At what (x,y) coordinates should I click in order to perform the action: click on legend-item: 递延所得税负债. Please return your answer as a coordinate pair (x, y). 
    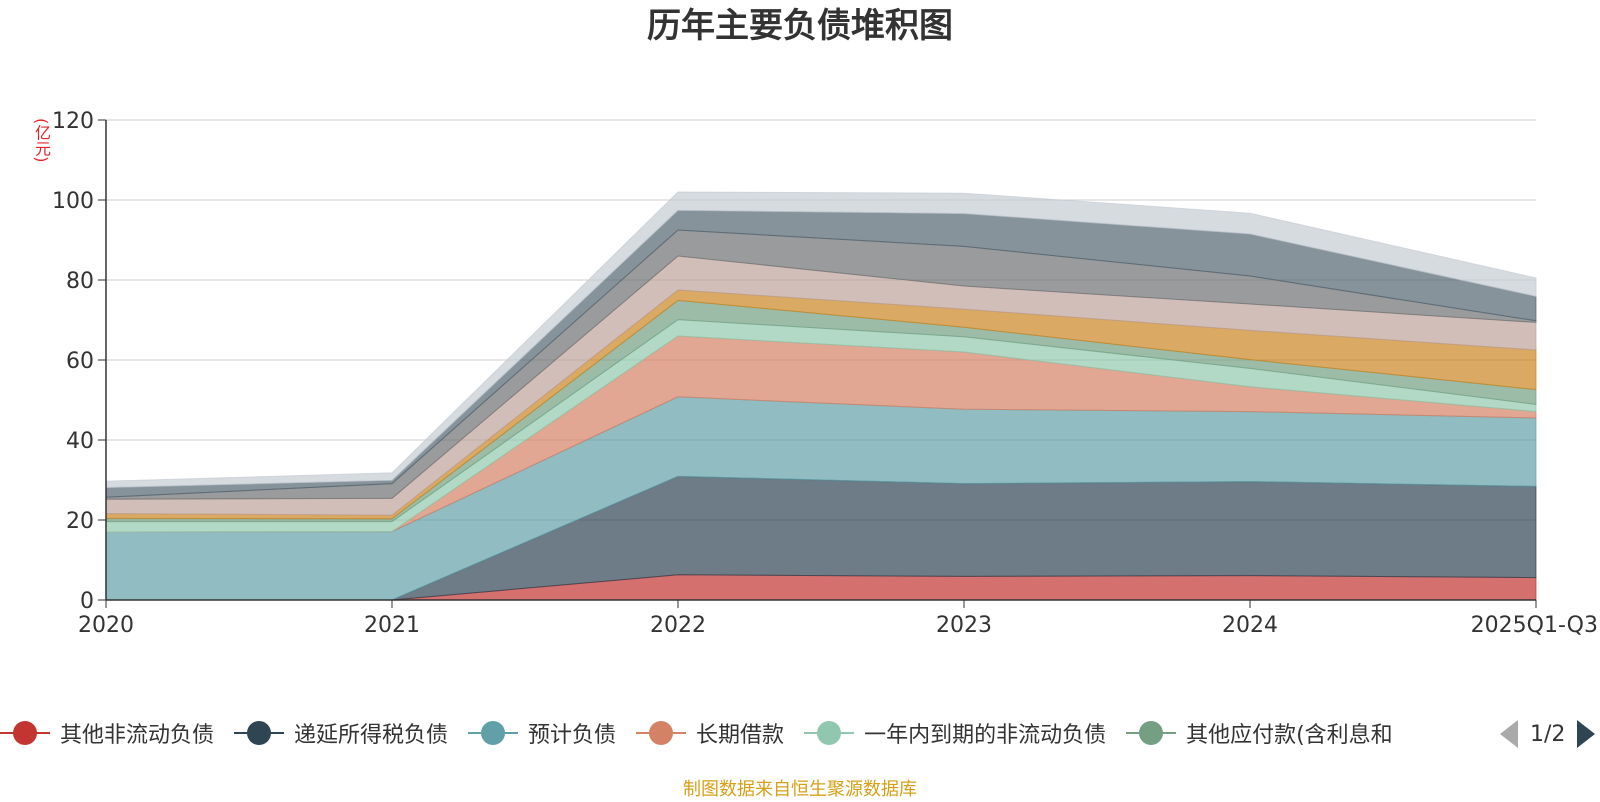
    Looking at the image, I should click on (341, 733).